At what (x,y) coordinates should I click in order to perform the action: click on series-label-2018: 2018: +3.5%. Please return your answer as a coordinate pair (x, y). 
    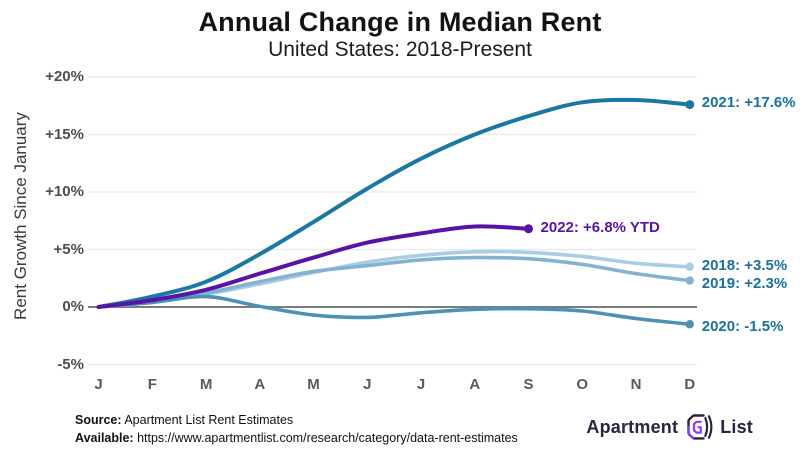
    Looking at the image, I should click on (744, 266).